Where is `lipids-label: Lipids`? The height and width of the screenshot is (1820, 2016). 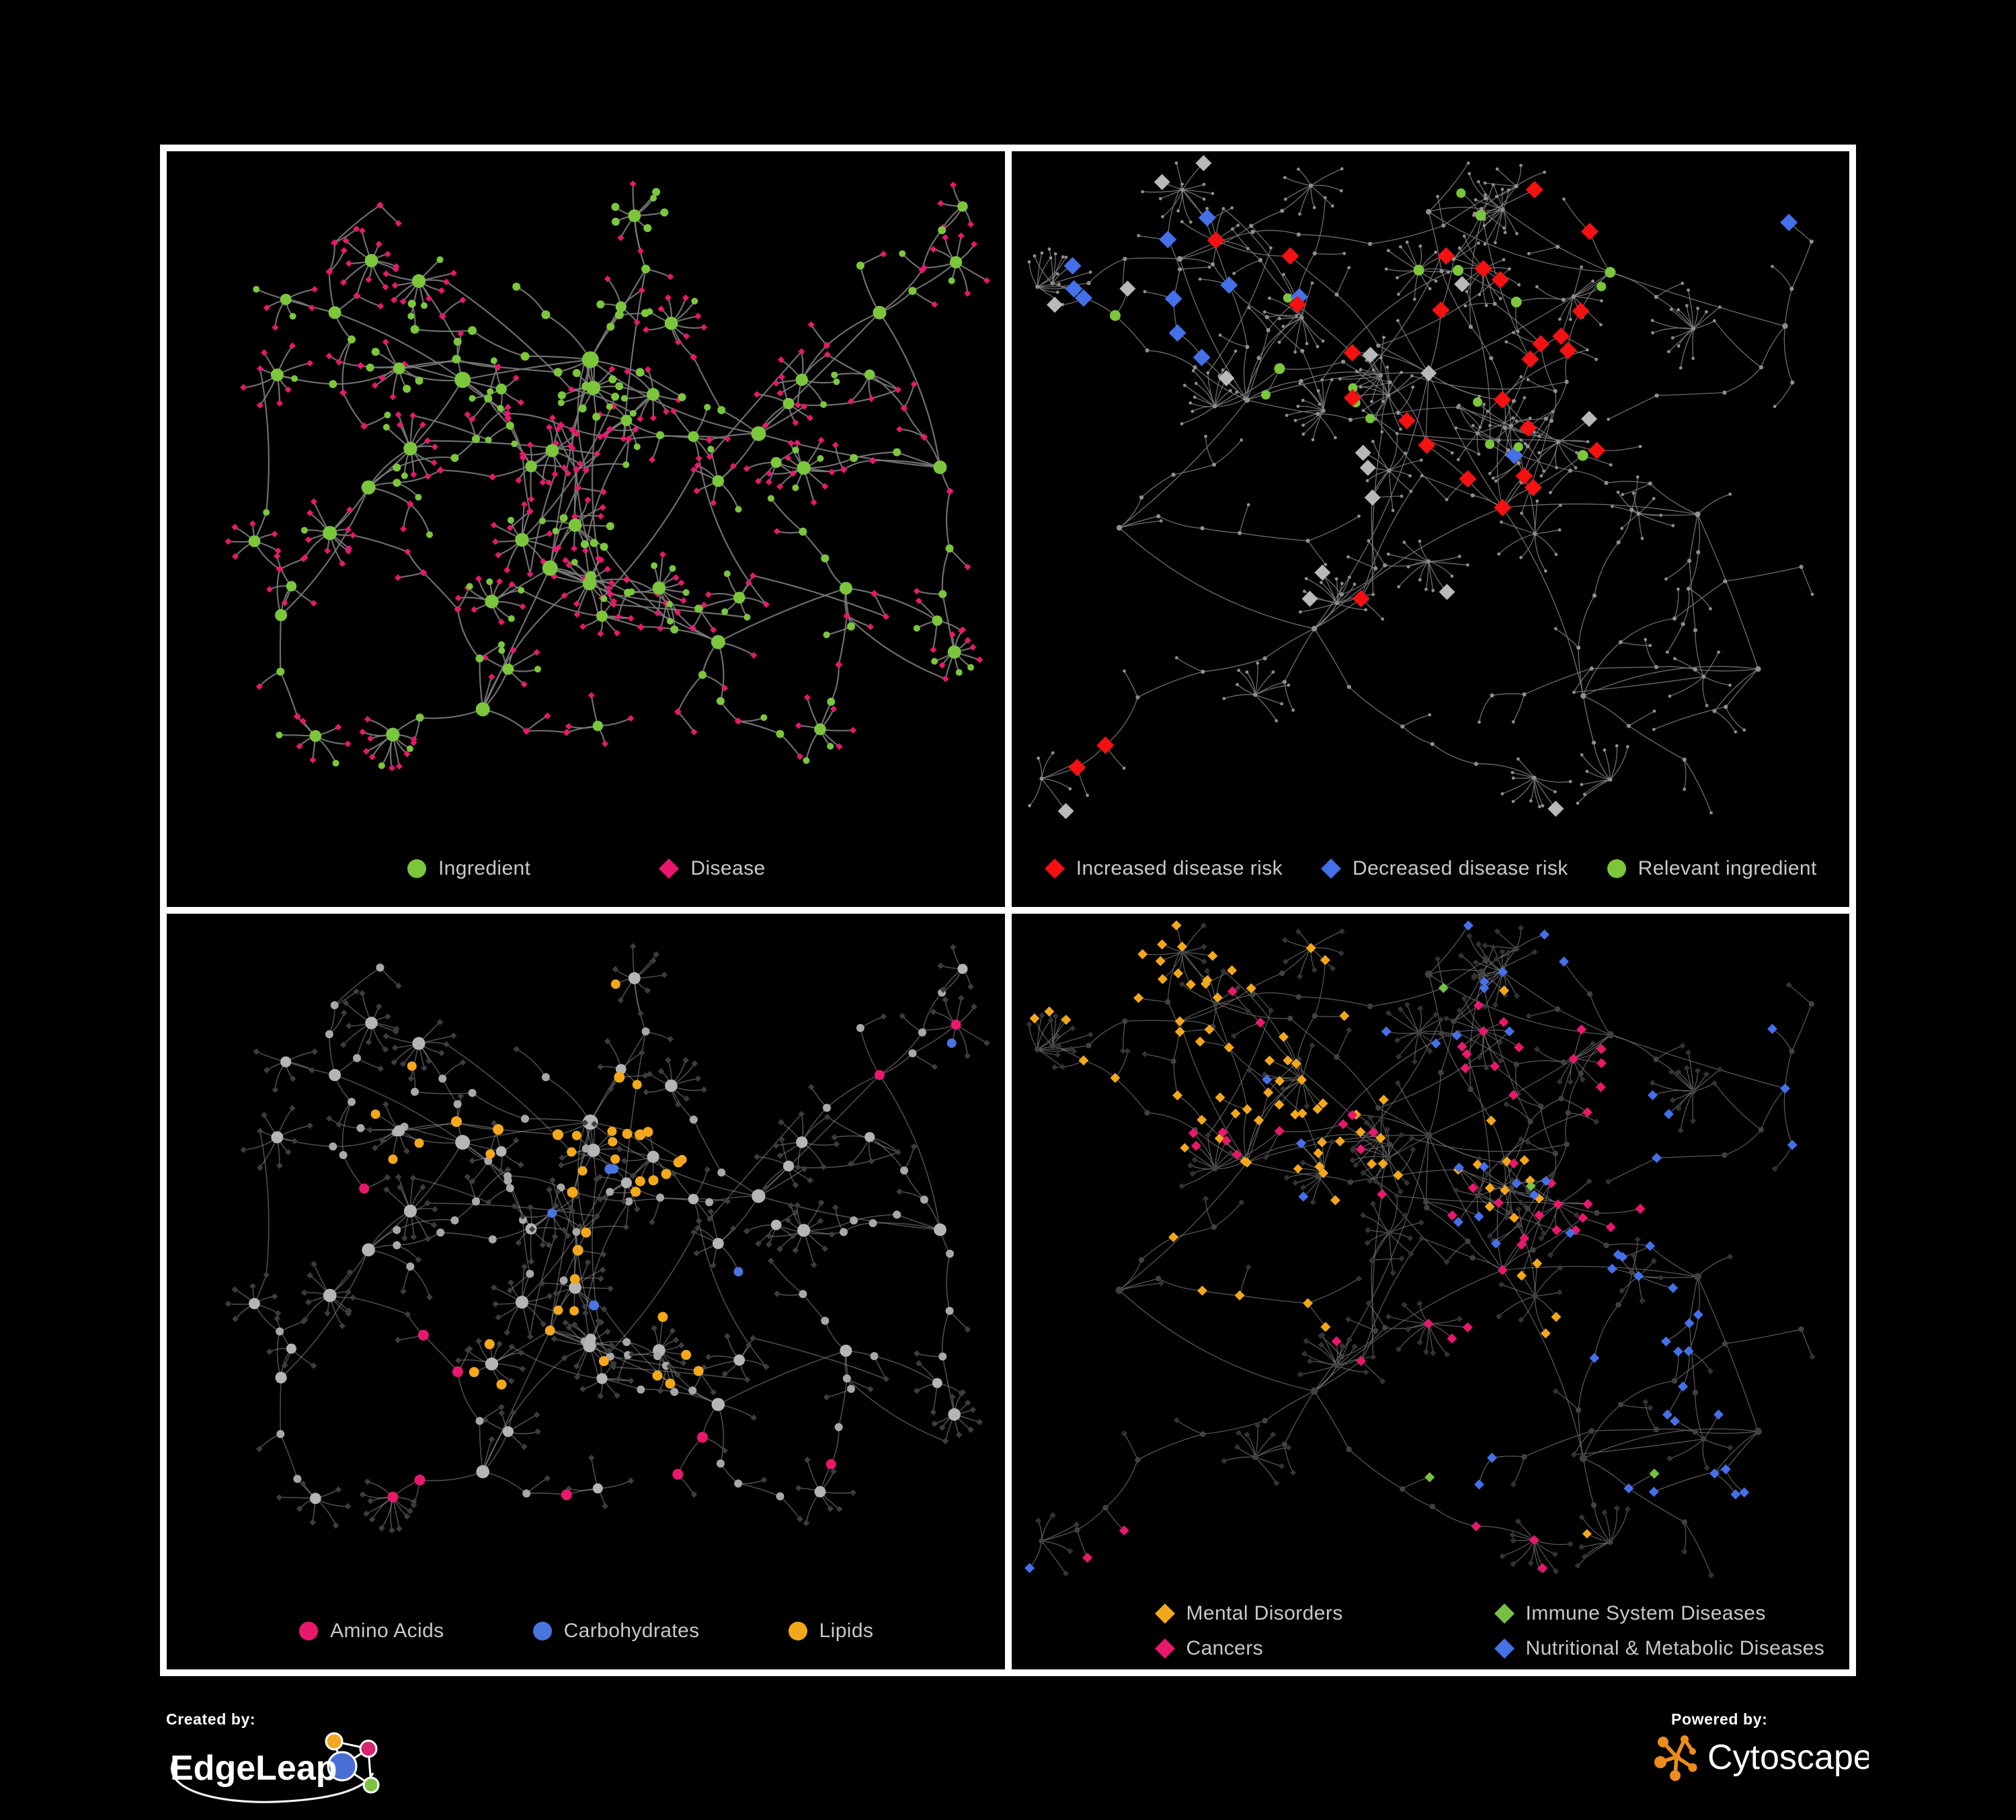 lipids-label: Lipids is located at coordinates (846, 1631).